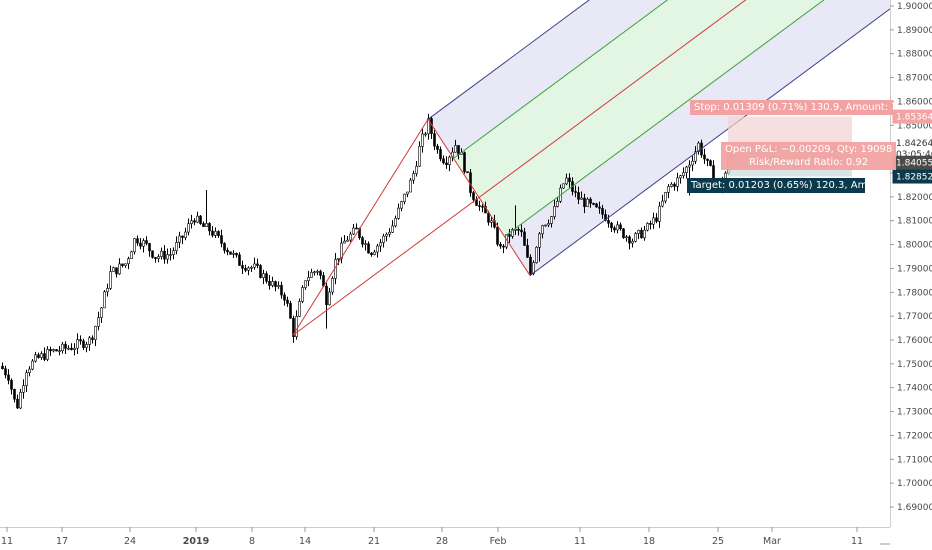  I want to click on price-tick-label: 1.88000, so click(914, 55).